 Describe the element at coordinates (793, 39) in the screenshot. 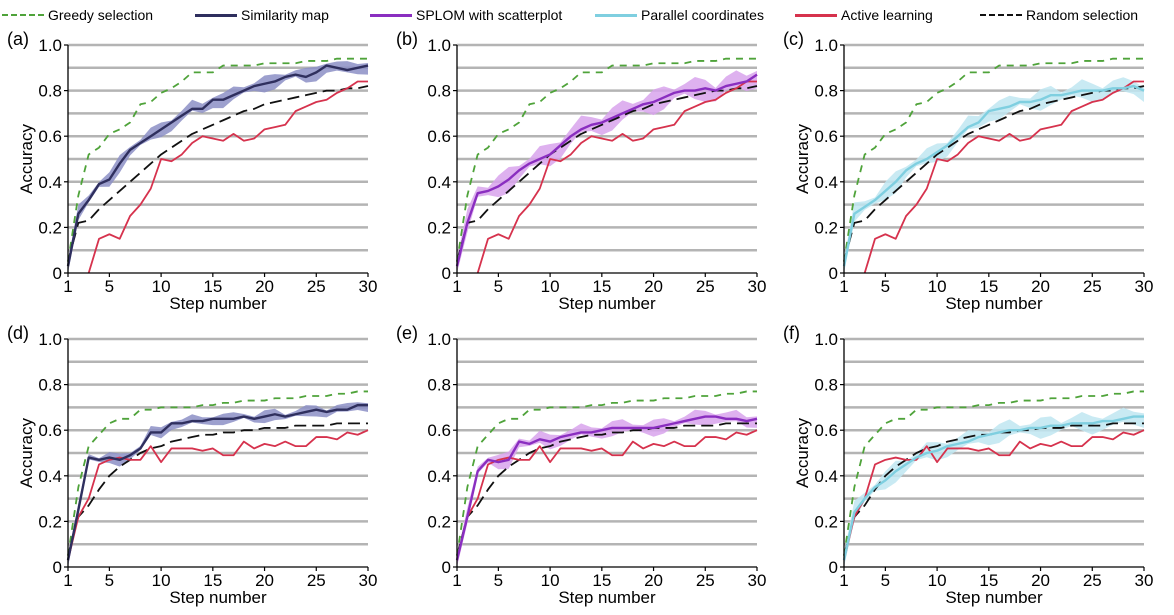

I see `panel-label: (c)` at that location.